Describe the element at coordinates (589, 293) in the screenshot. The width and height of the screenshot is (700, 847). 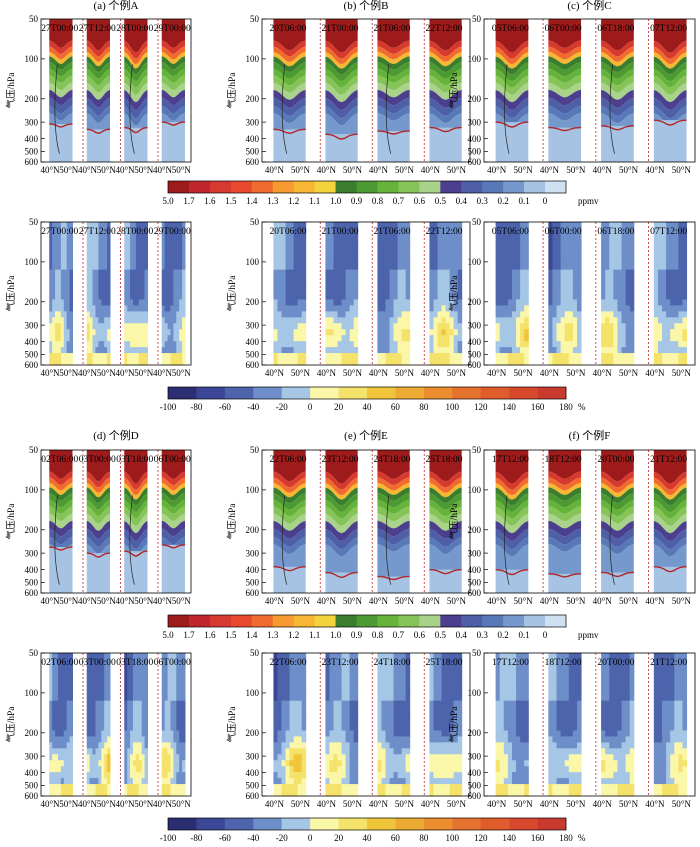
I see `panel-frame` at that location.